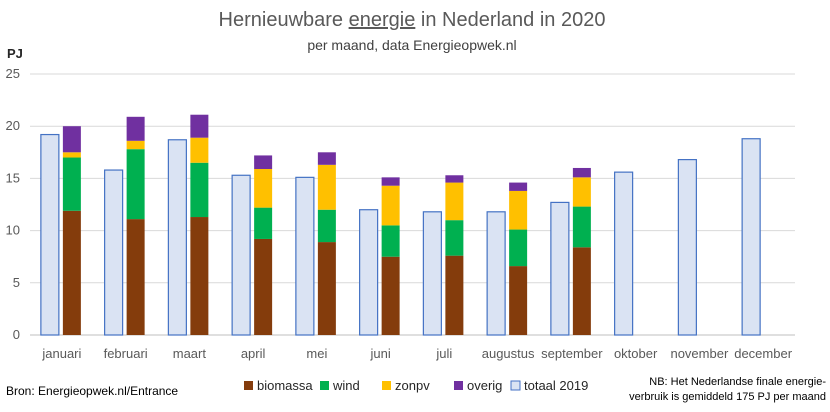  What do you see at coordinates (61, 353) in the screenshot?
I see `x-tick-label: januari` at bounding box center [61, 353].